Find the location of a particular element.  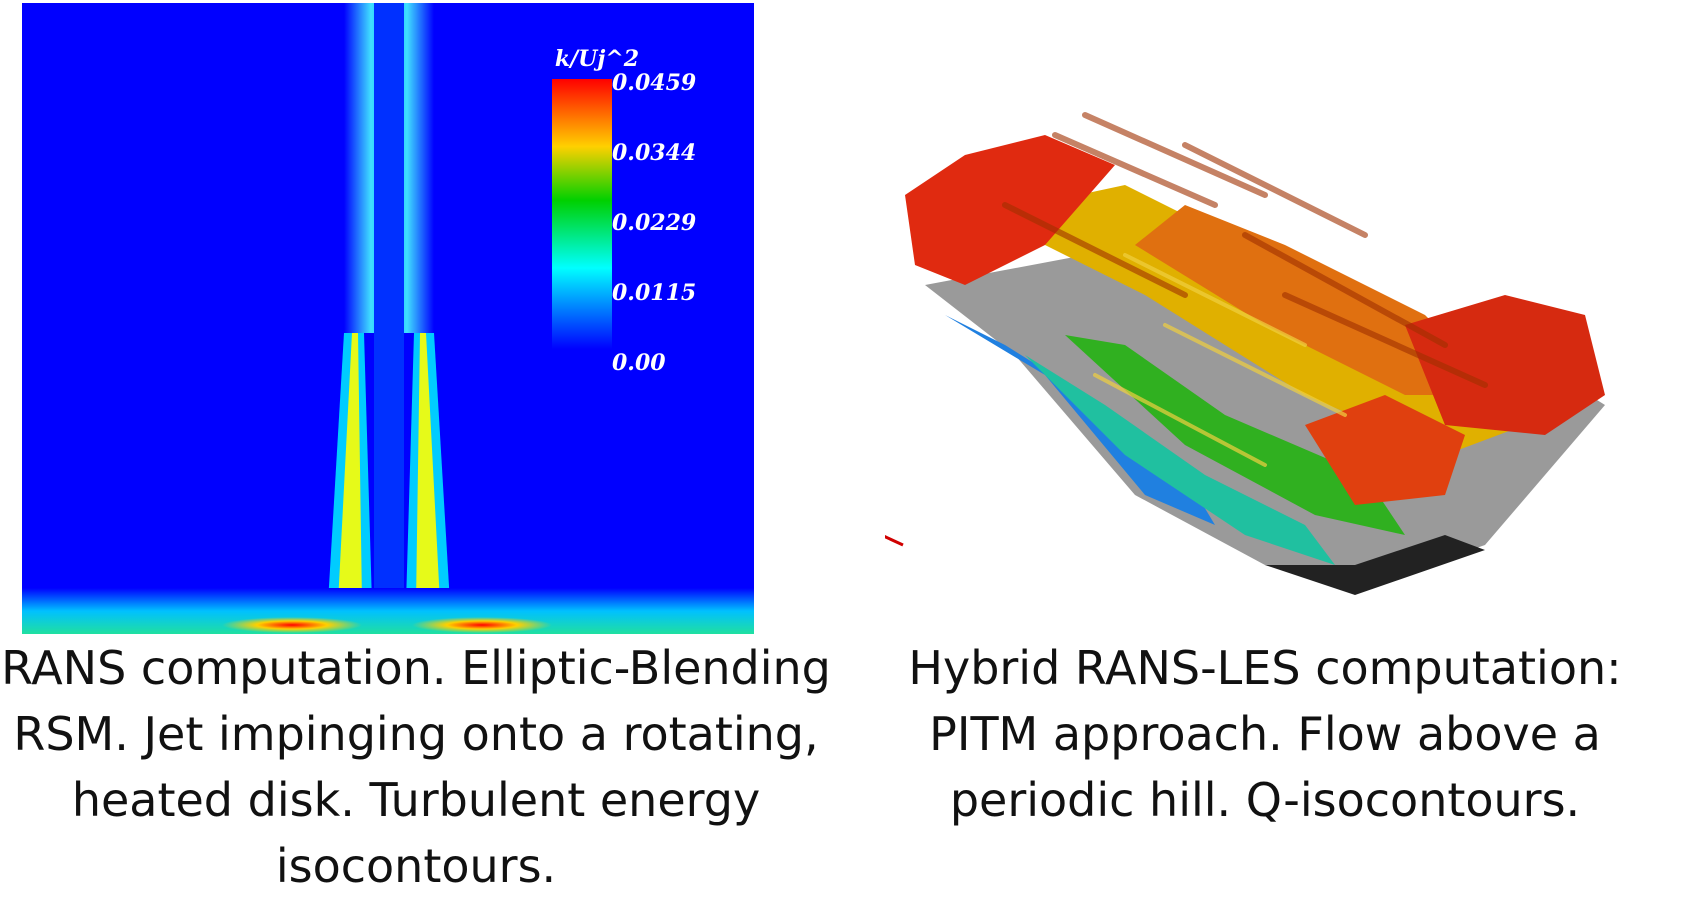

colorbar-tick-1: 0.0344 is located at coordinates (654, 153).